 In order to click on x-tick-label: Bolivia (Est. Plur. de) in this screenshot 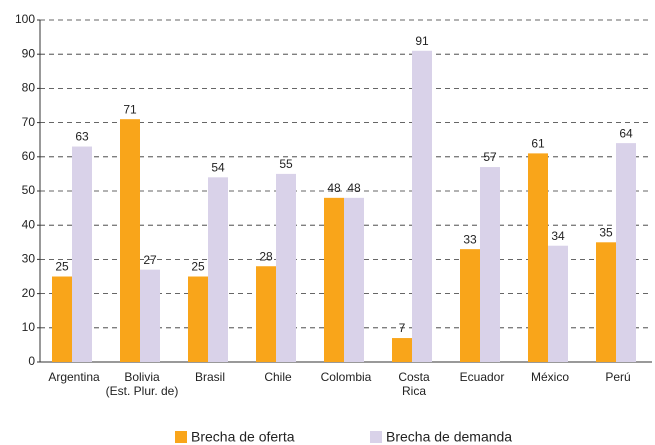, I will do `click(142, 384)`.